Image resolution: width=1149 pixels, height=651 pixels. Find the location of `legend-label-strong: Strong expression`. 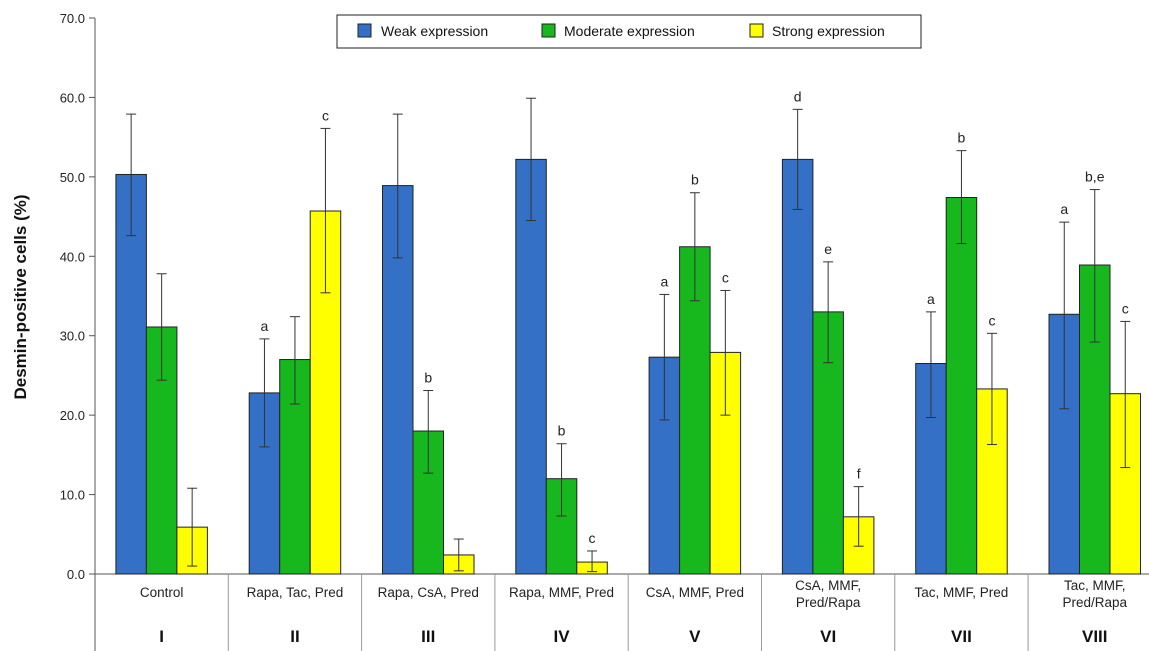

legend-label-strong: Strong expression is located at coordinates (828, 31).